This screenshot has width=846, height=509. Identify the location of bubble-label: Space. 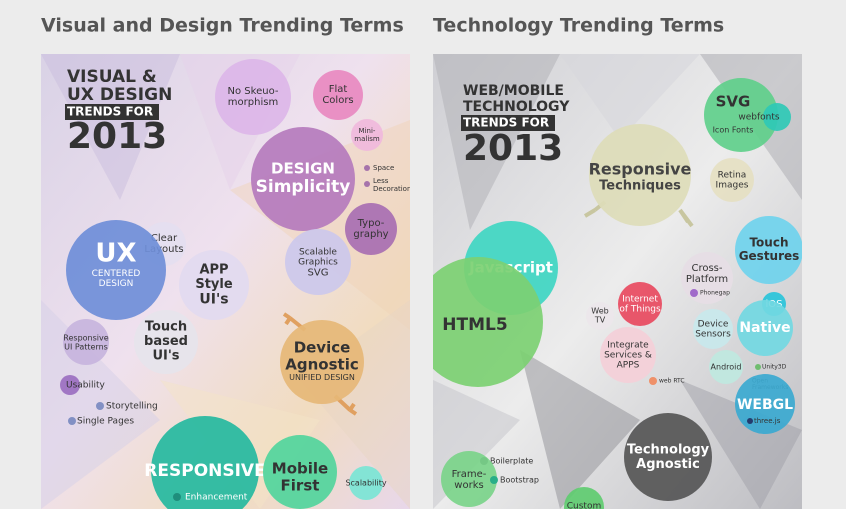
(383, 168).